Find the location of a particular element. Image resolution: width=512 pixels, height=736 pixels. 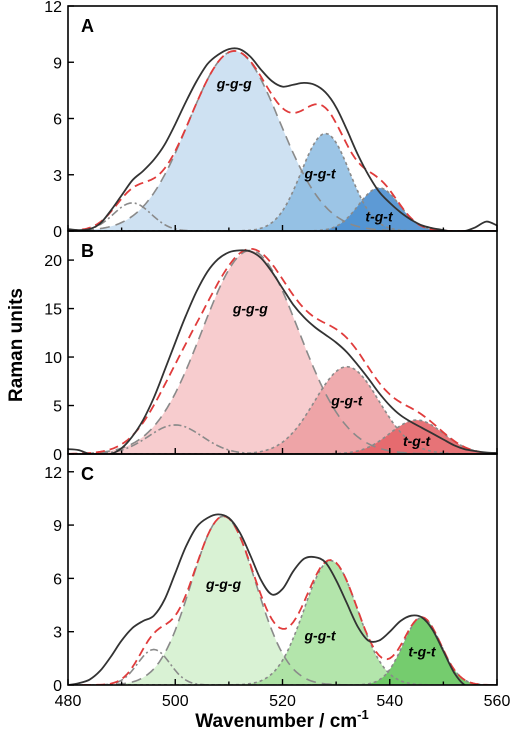

x-tick-label: 480 is located at coordinates (68, 701).